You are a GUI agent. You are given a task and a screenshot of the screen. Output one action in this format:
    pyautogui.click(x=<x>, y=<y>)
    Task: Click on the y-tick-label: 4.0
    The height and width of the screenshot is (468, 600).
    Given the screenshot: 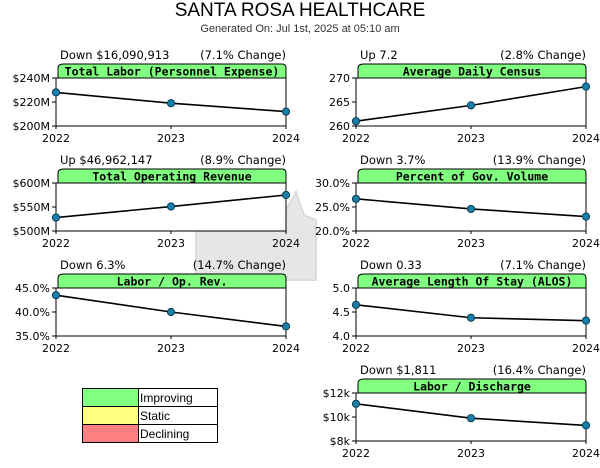 What is the action you would take?
    pyautogui.click(x=342, y=336)
    